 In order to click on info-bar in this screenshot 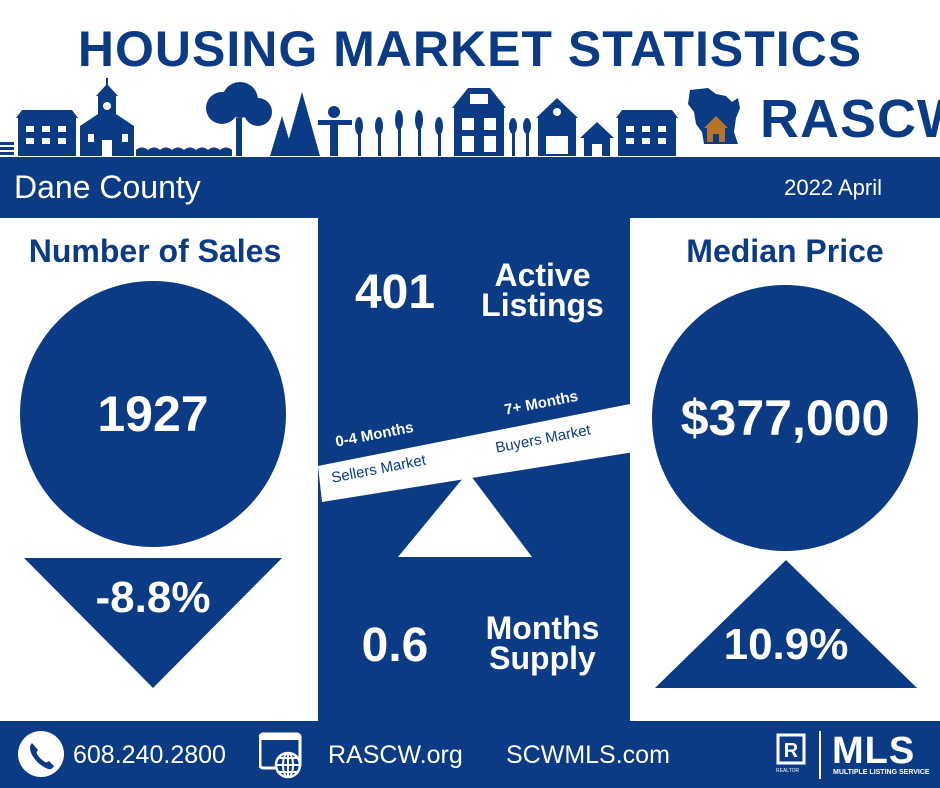, I will do `click(470, 187)`.